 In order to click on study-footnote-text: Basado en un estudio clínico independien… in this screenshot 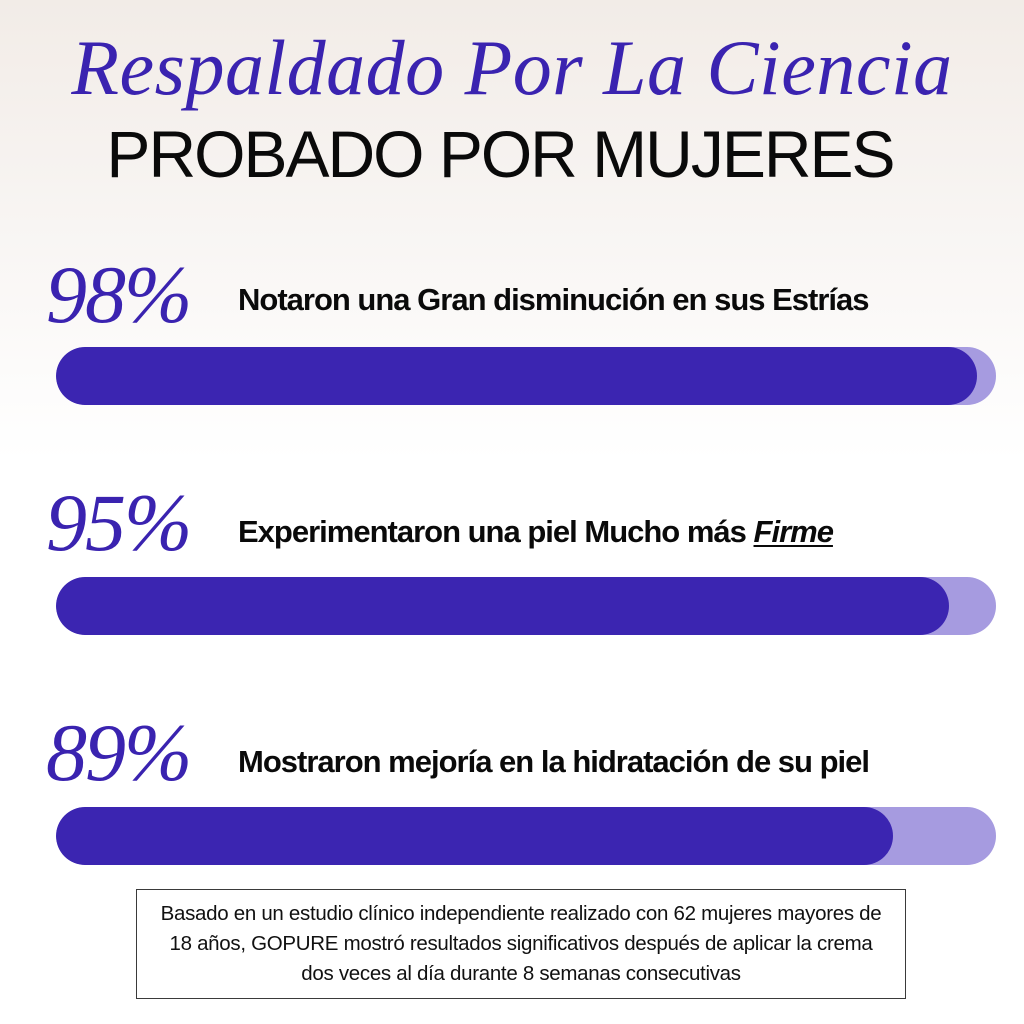, I will do `click(521, 943)`.